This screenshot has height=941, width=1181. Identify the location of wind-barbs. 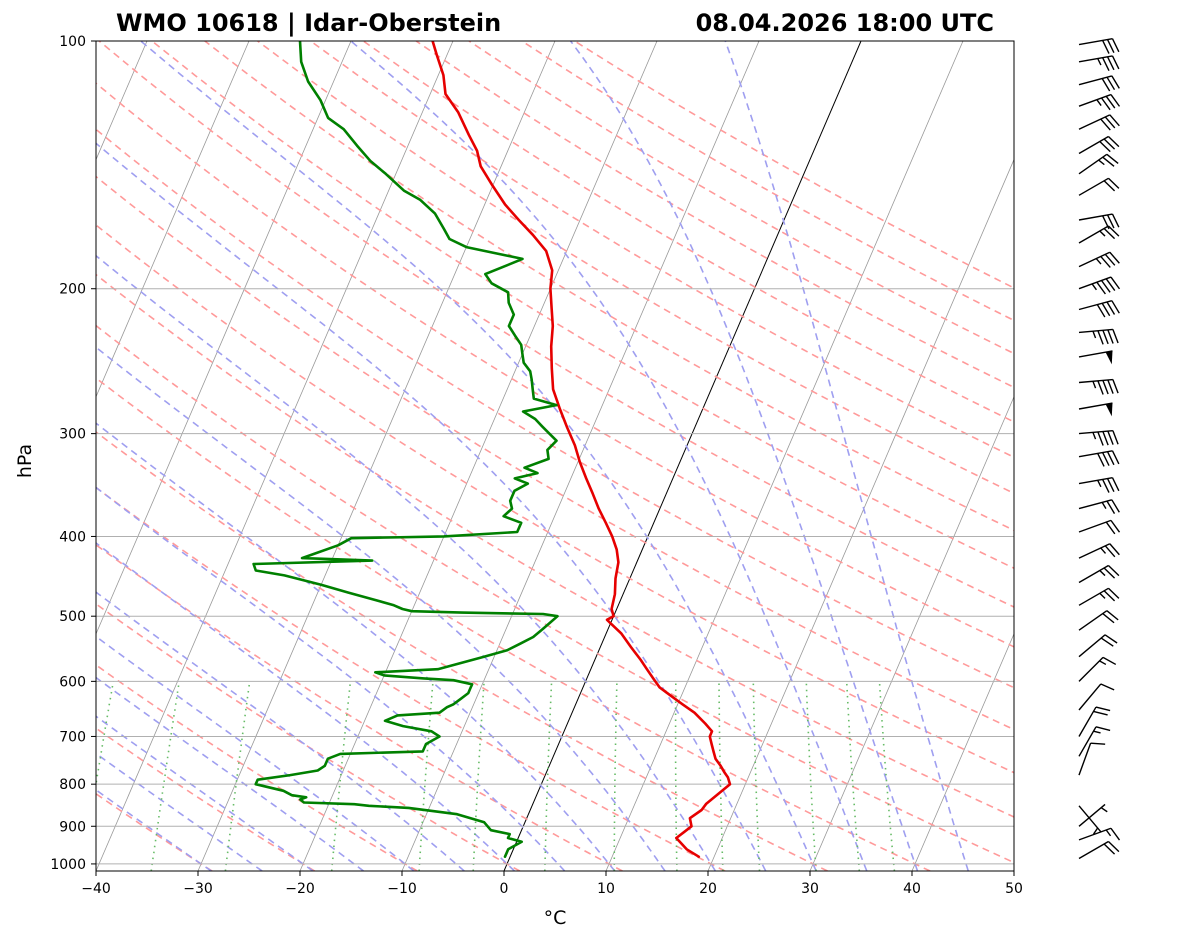
(1099, 449).